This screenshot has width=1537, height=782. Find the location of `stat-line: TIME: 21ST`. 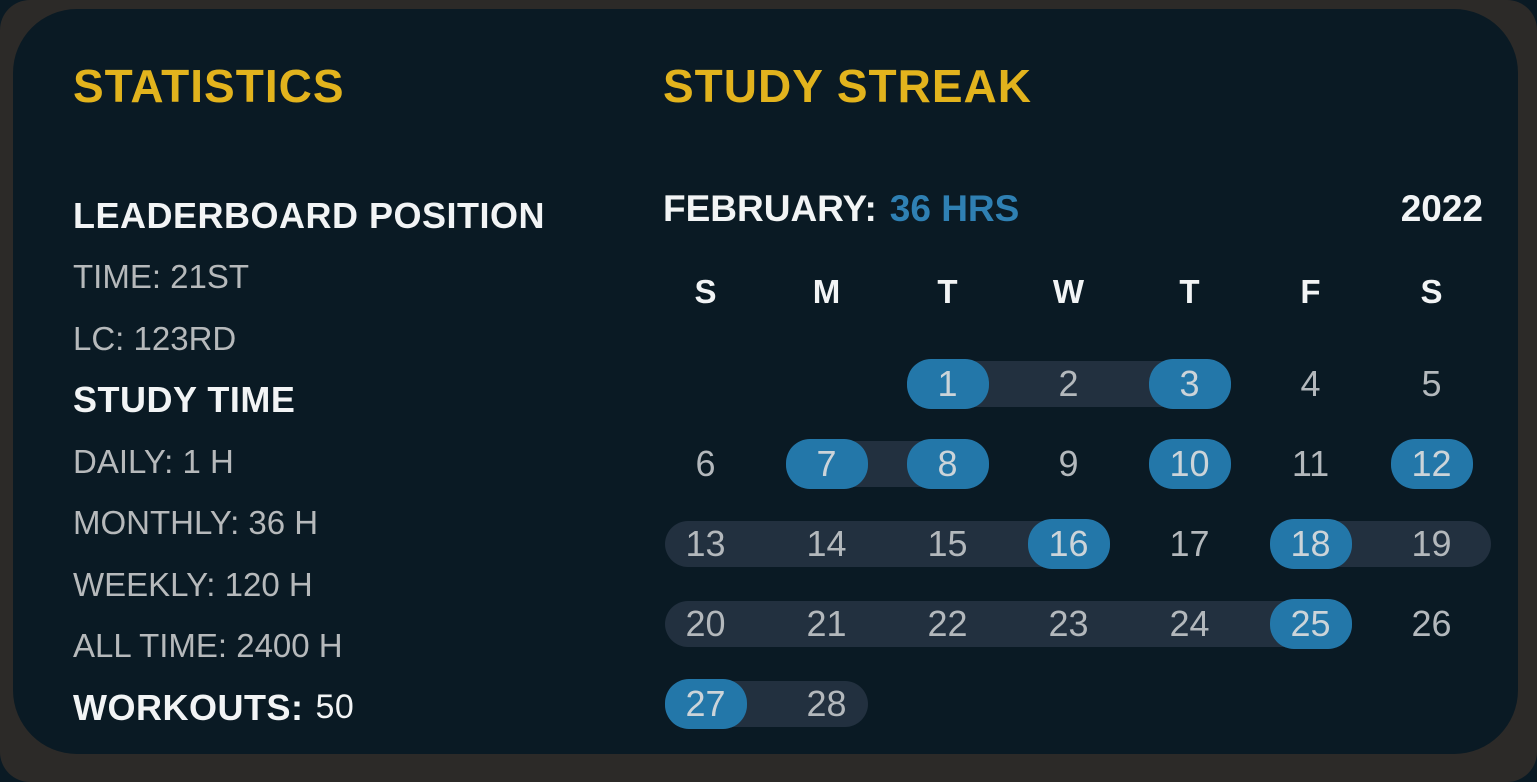

stat-line: TIME: 21ST is located at coordinates (161, 277).